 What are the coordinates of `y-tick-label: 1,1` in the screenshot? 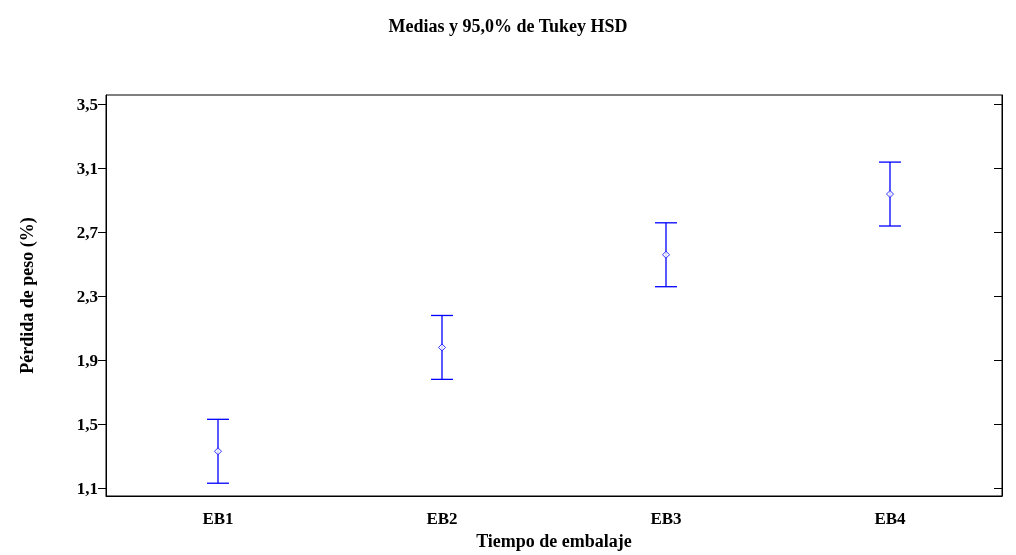 It's located at (87, 488).